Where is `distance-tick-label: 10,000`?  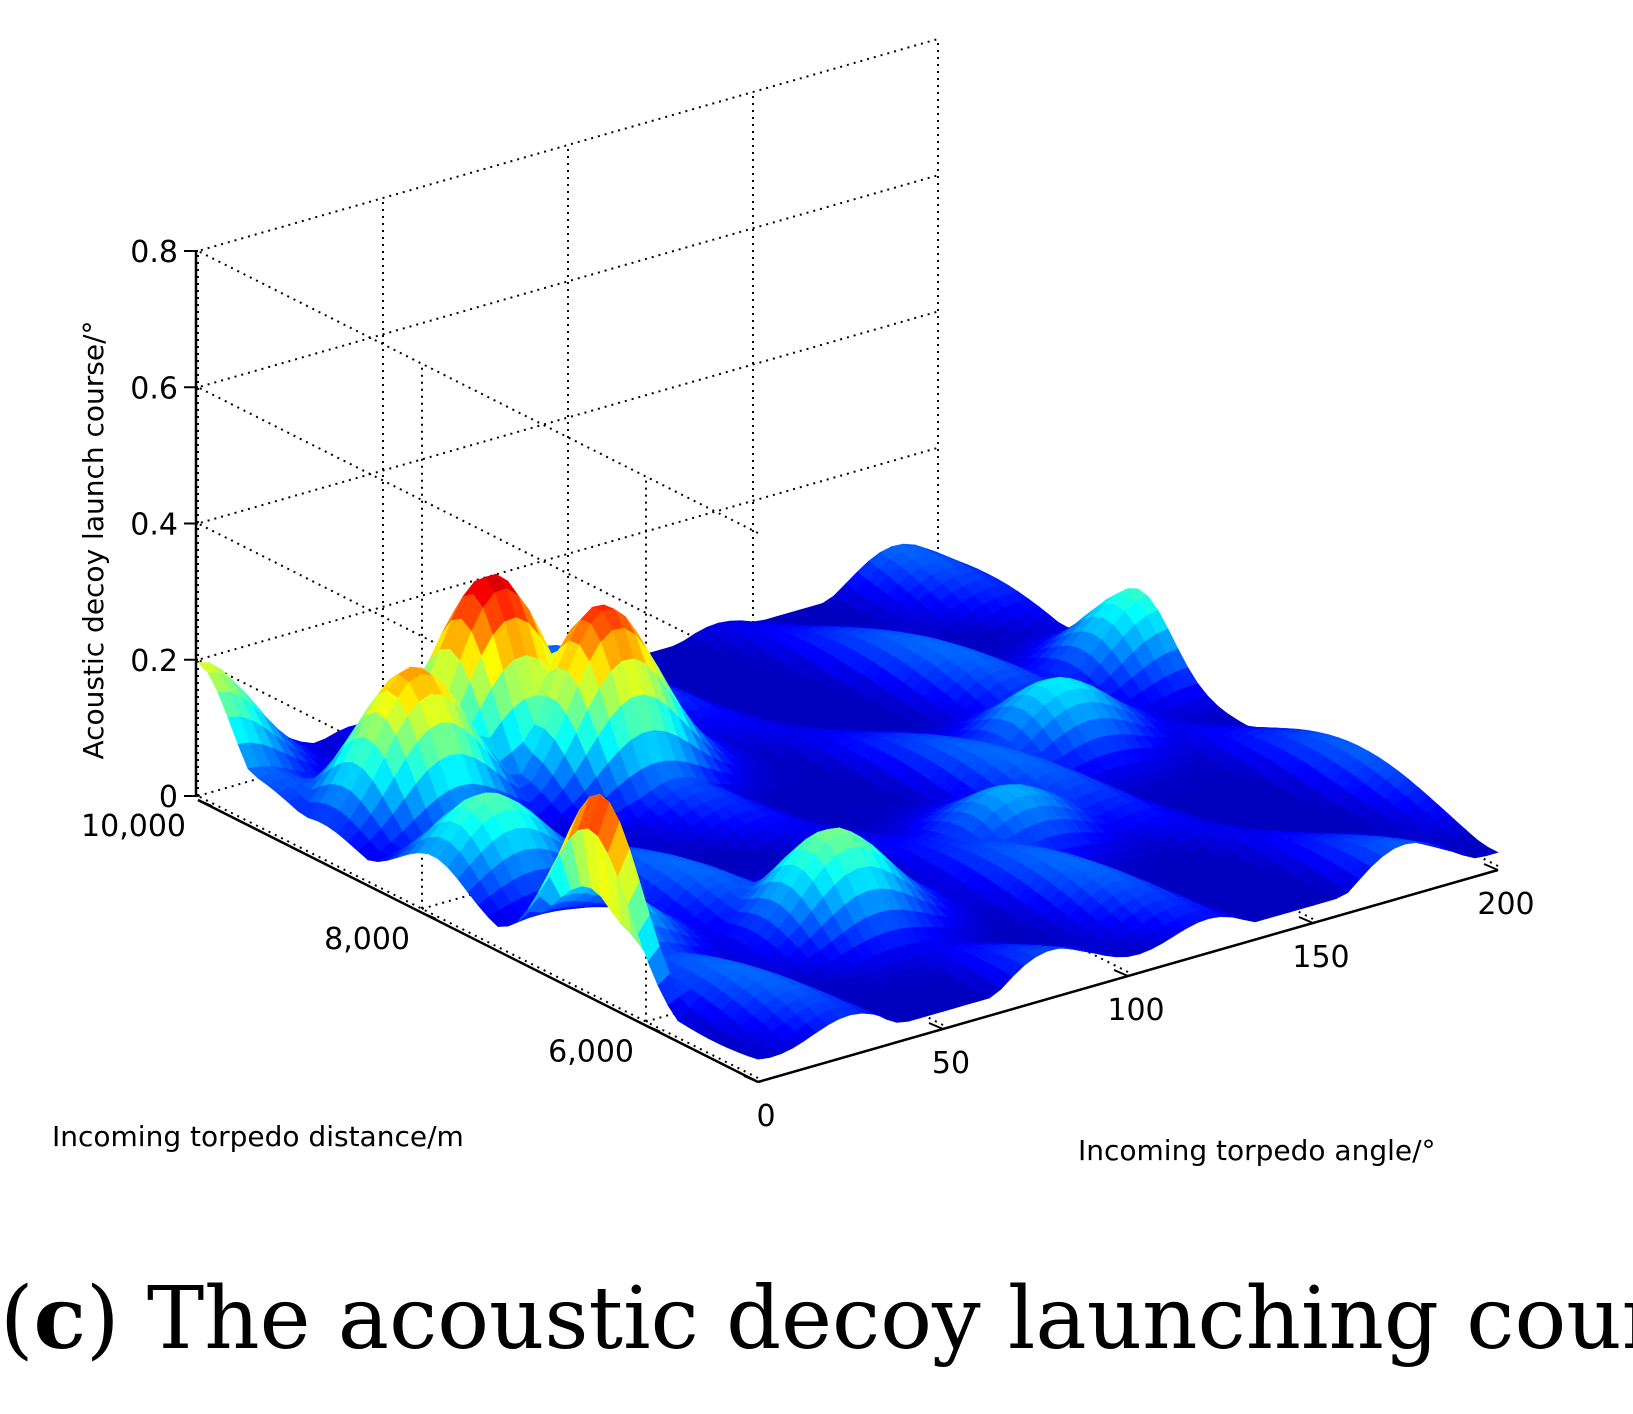
distance-tick-label: 10,000 is located at coordinates (133, 826).